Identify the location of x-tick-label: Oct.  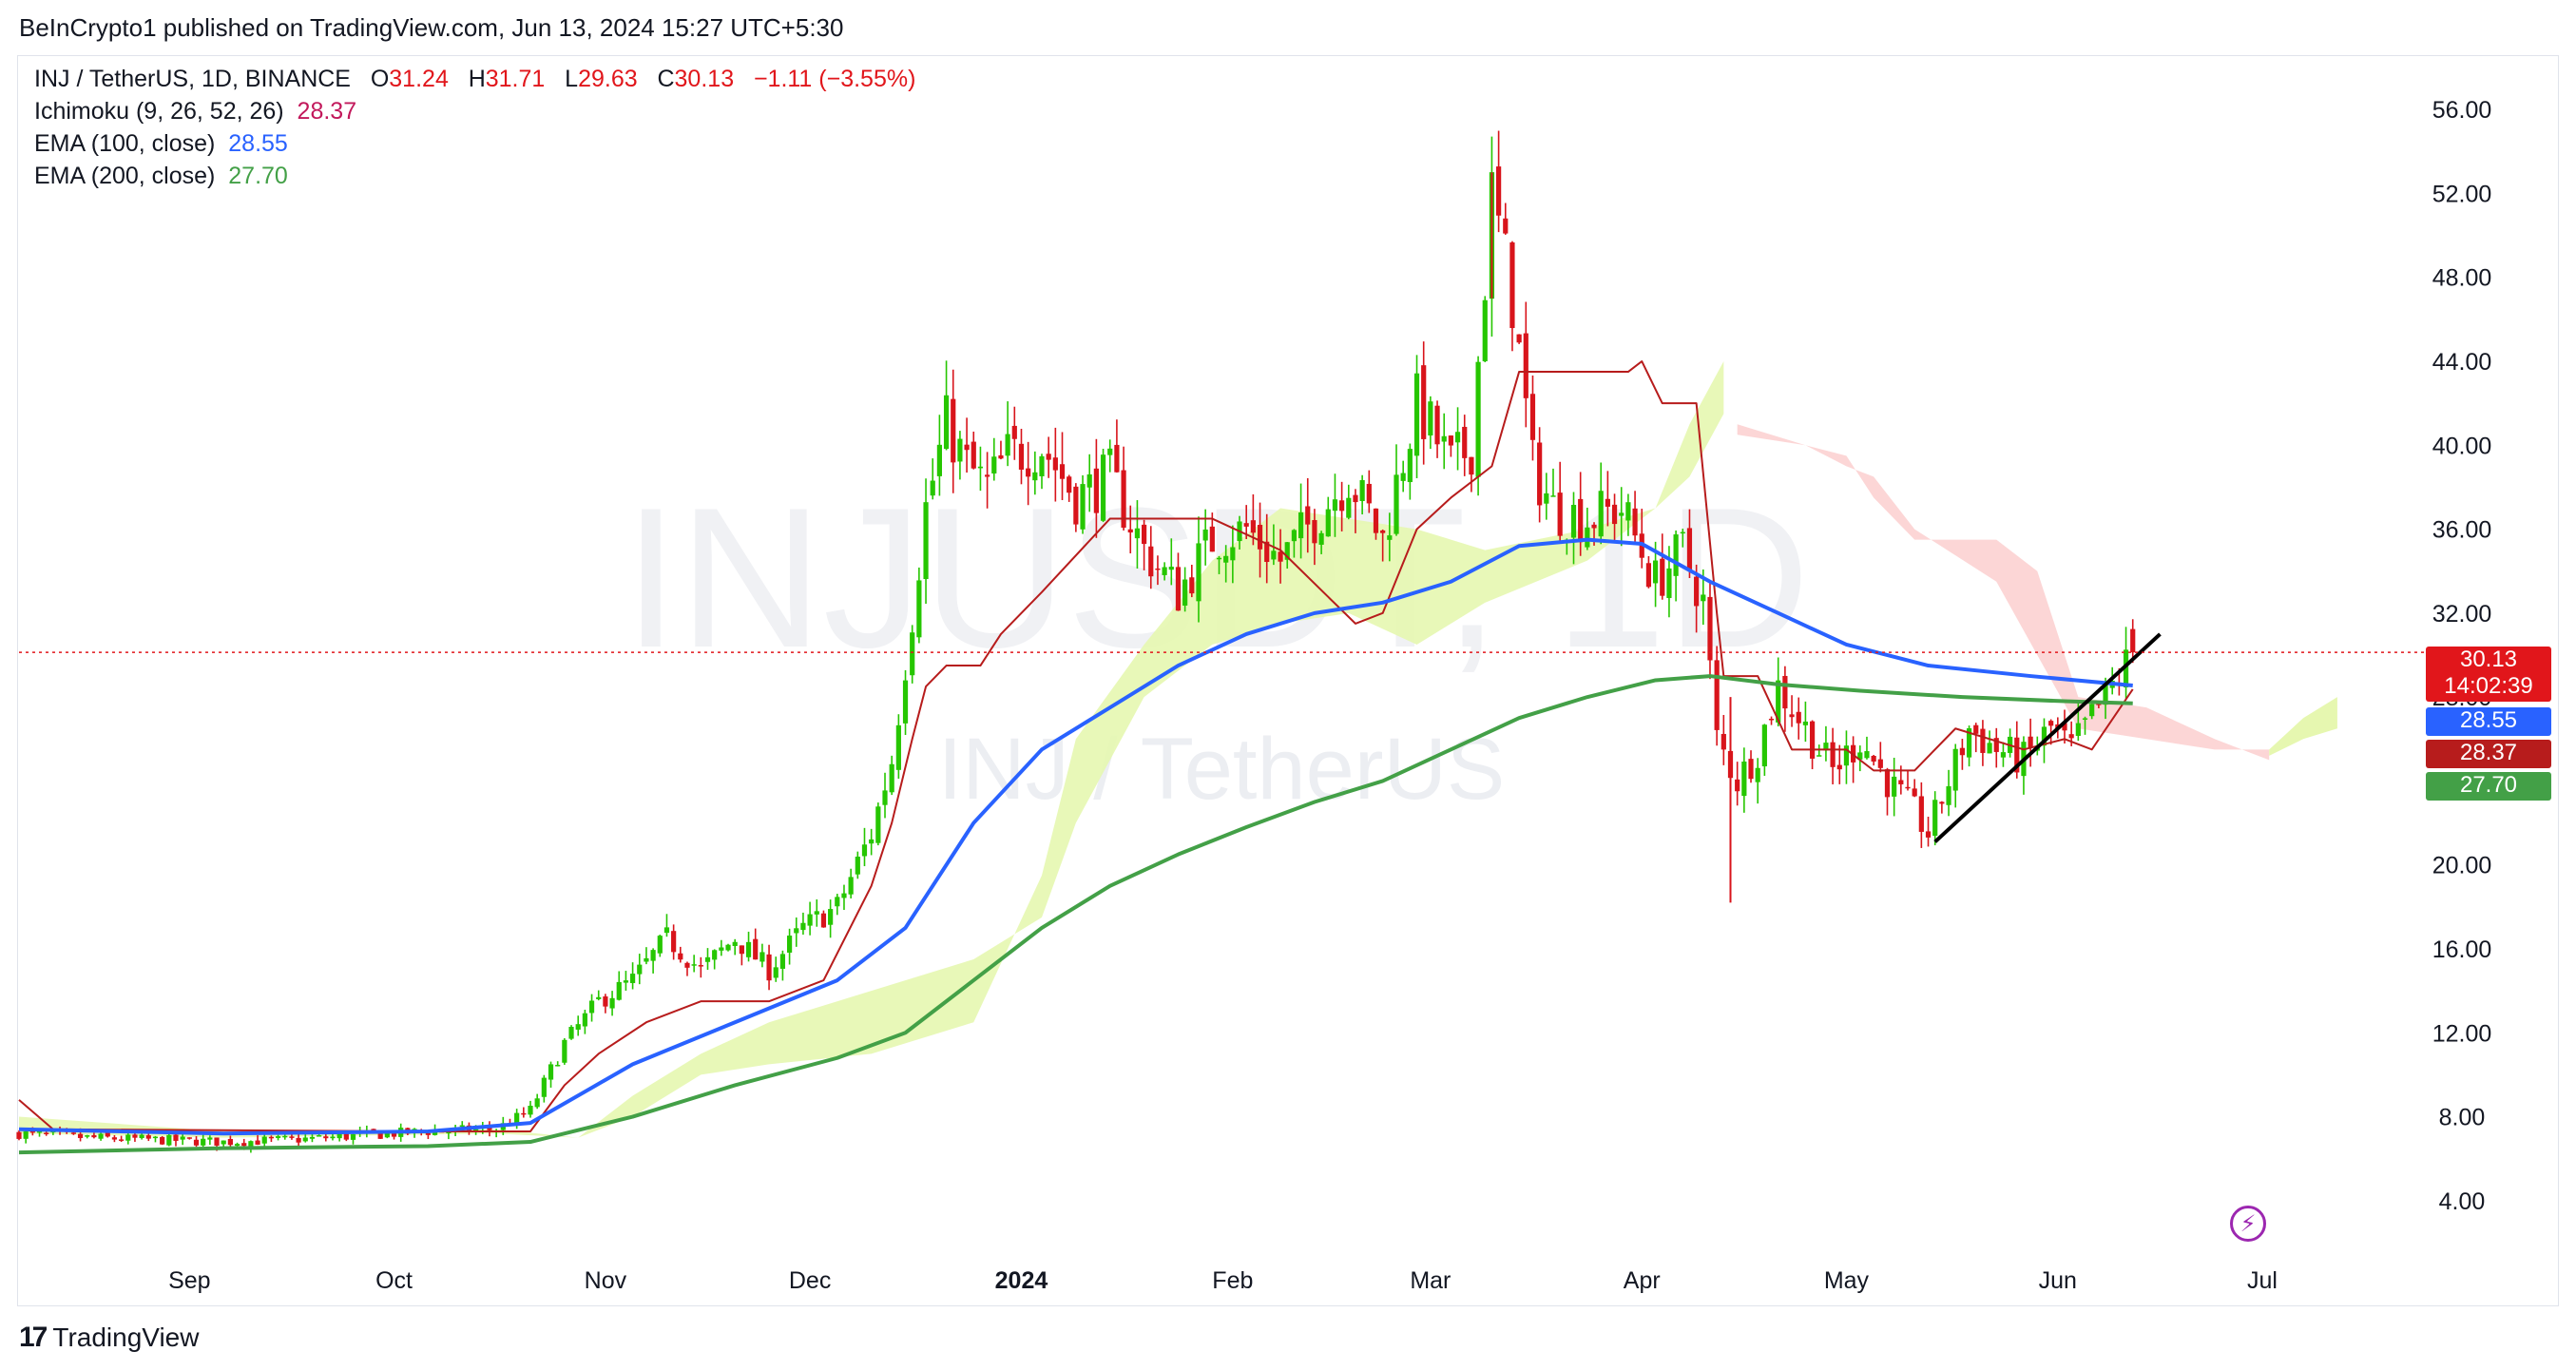
(394, 1281).